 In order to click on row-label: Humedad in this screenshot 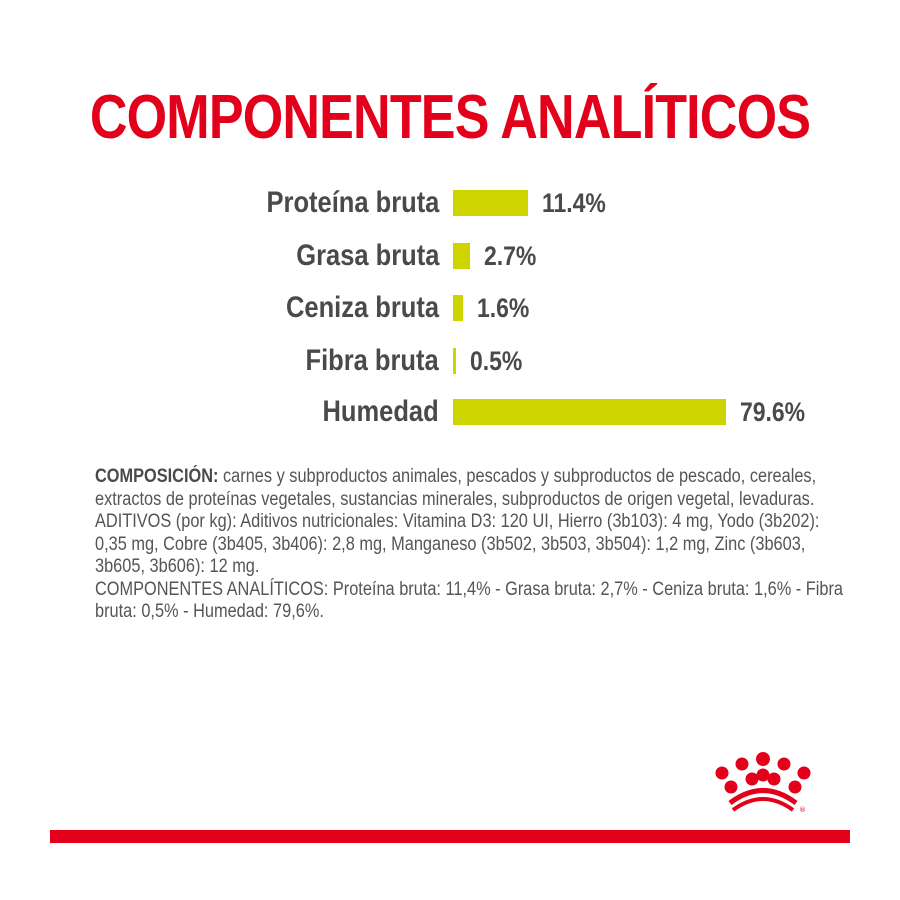, I will do `click(380, 411)`.